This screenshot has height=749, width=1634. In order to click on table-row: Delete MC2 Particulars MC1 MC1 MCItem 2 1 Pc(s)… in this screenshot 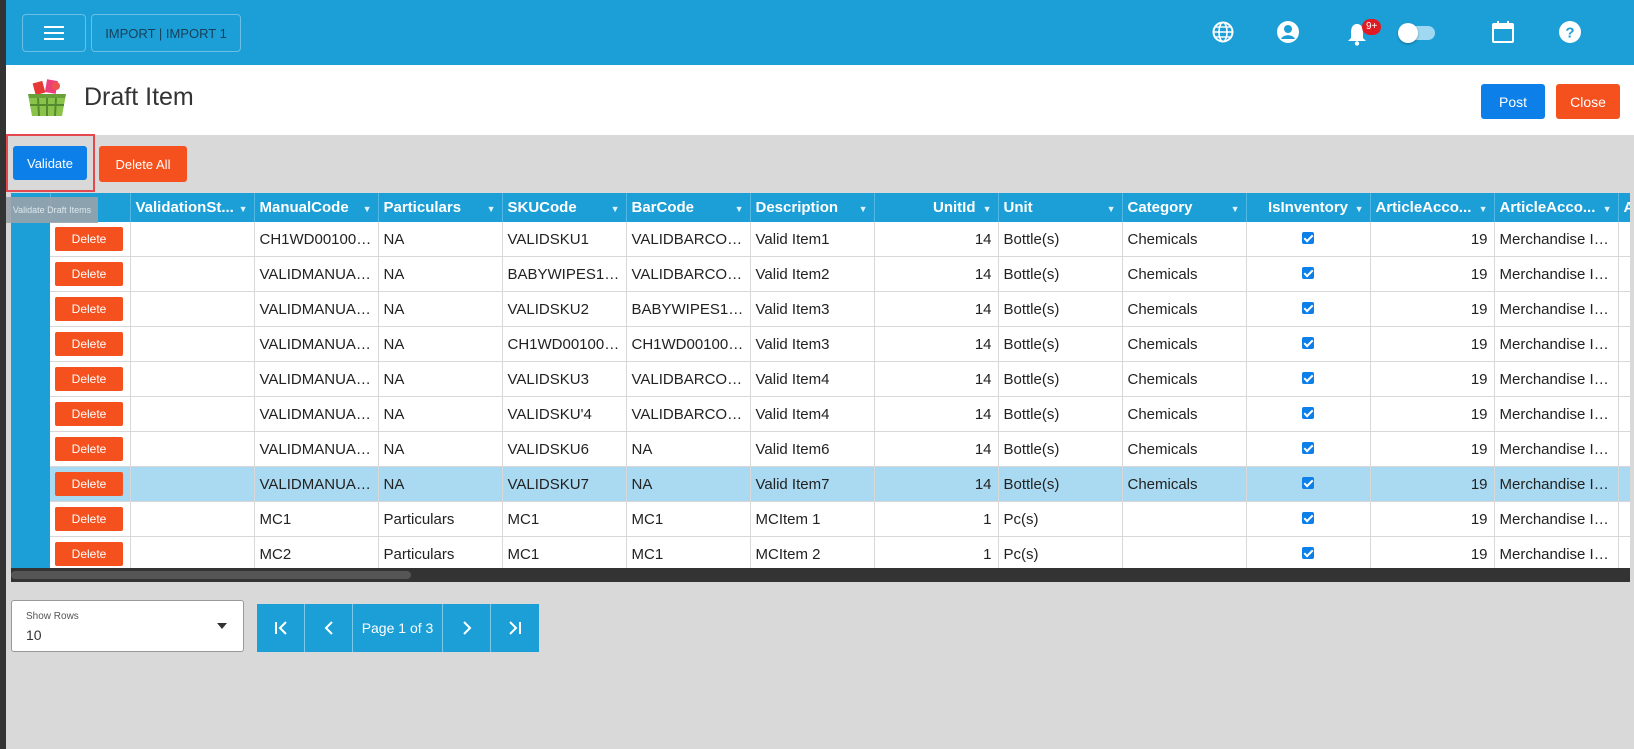, I will do `click(820, 554)`.